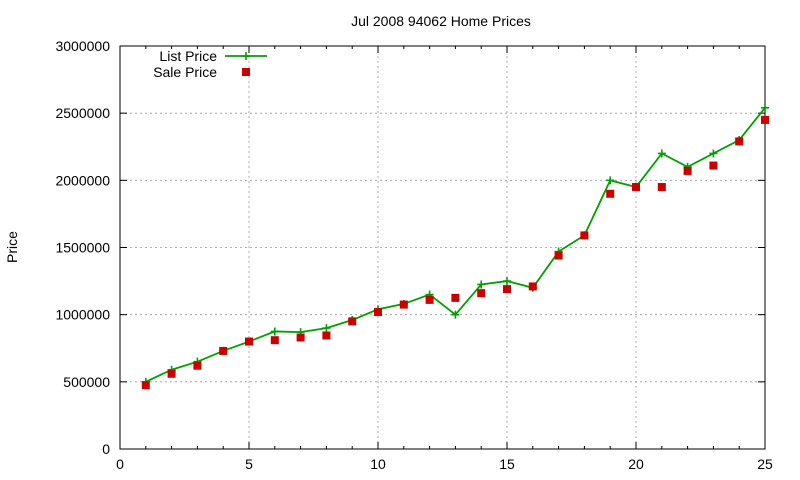  What do you see at coordinates (106, 449) in the screenshot?
I see `y-tick-label: 0` at bounding box center [106, 449].